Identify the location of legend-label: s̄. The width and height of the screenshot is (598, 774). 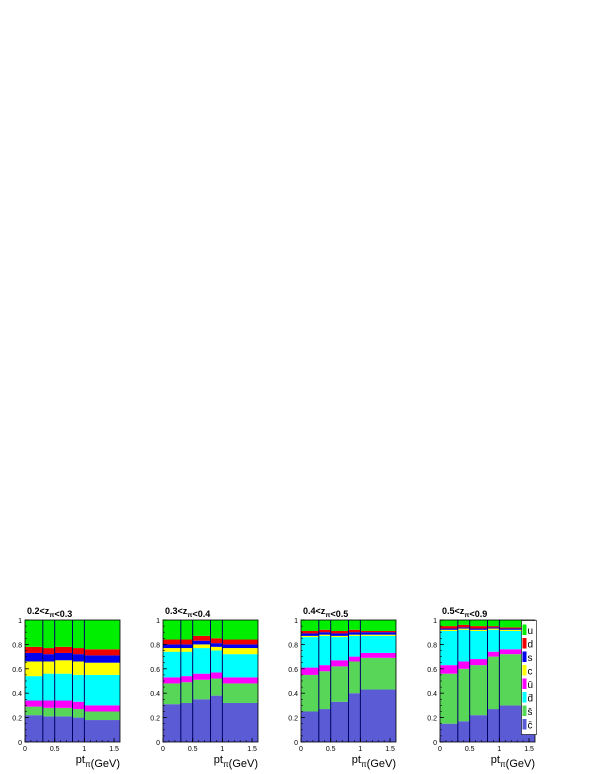
(530, 712).